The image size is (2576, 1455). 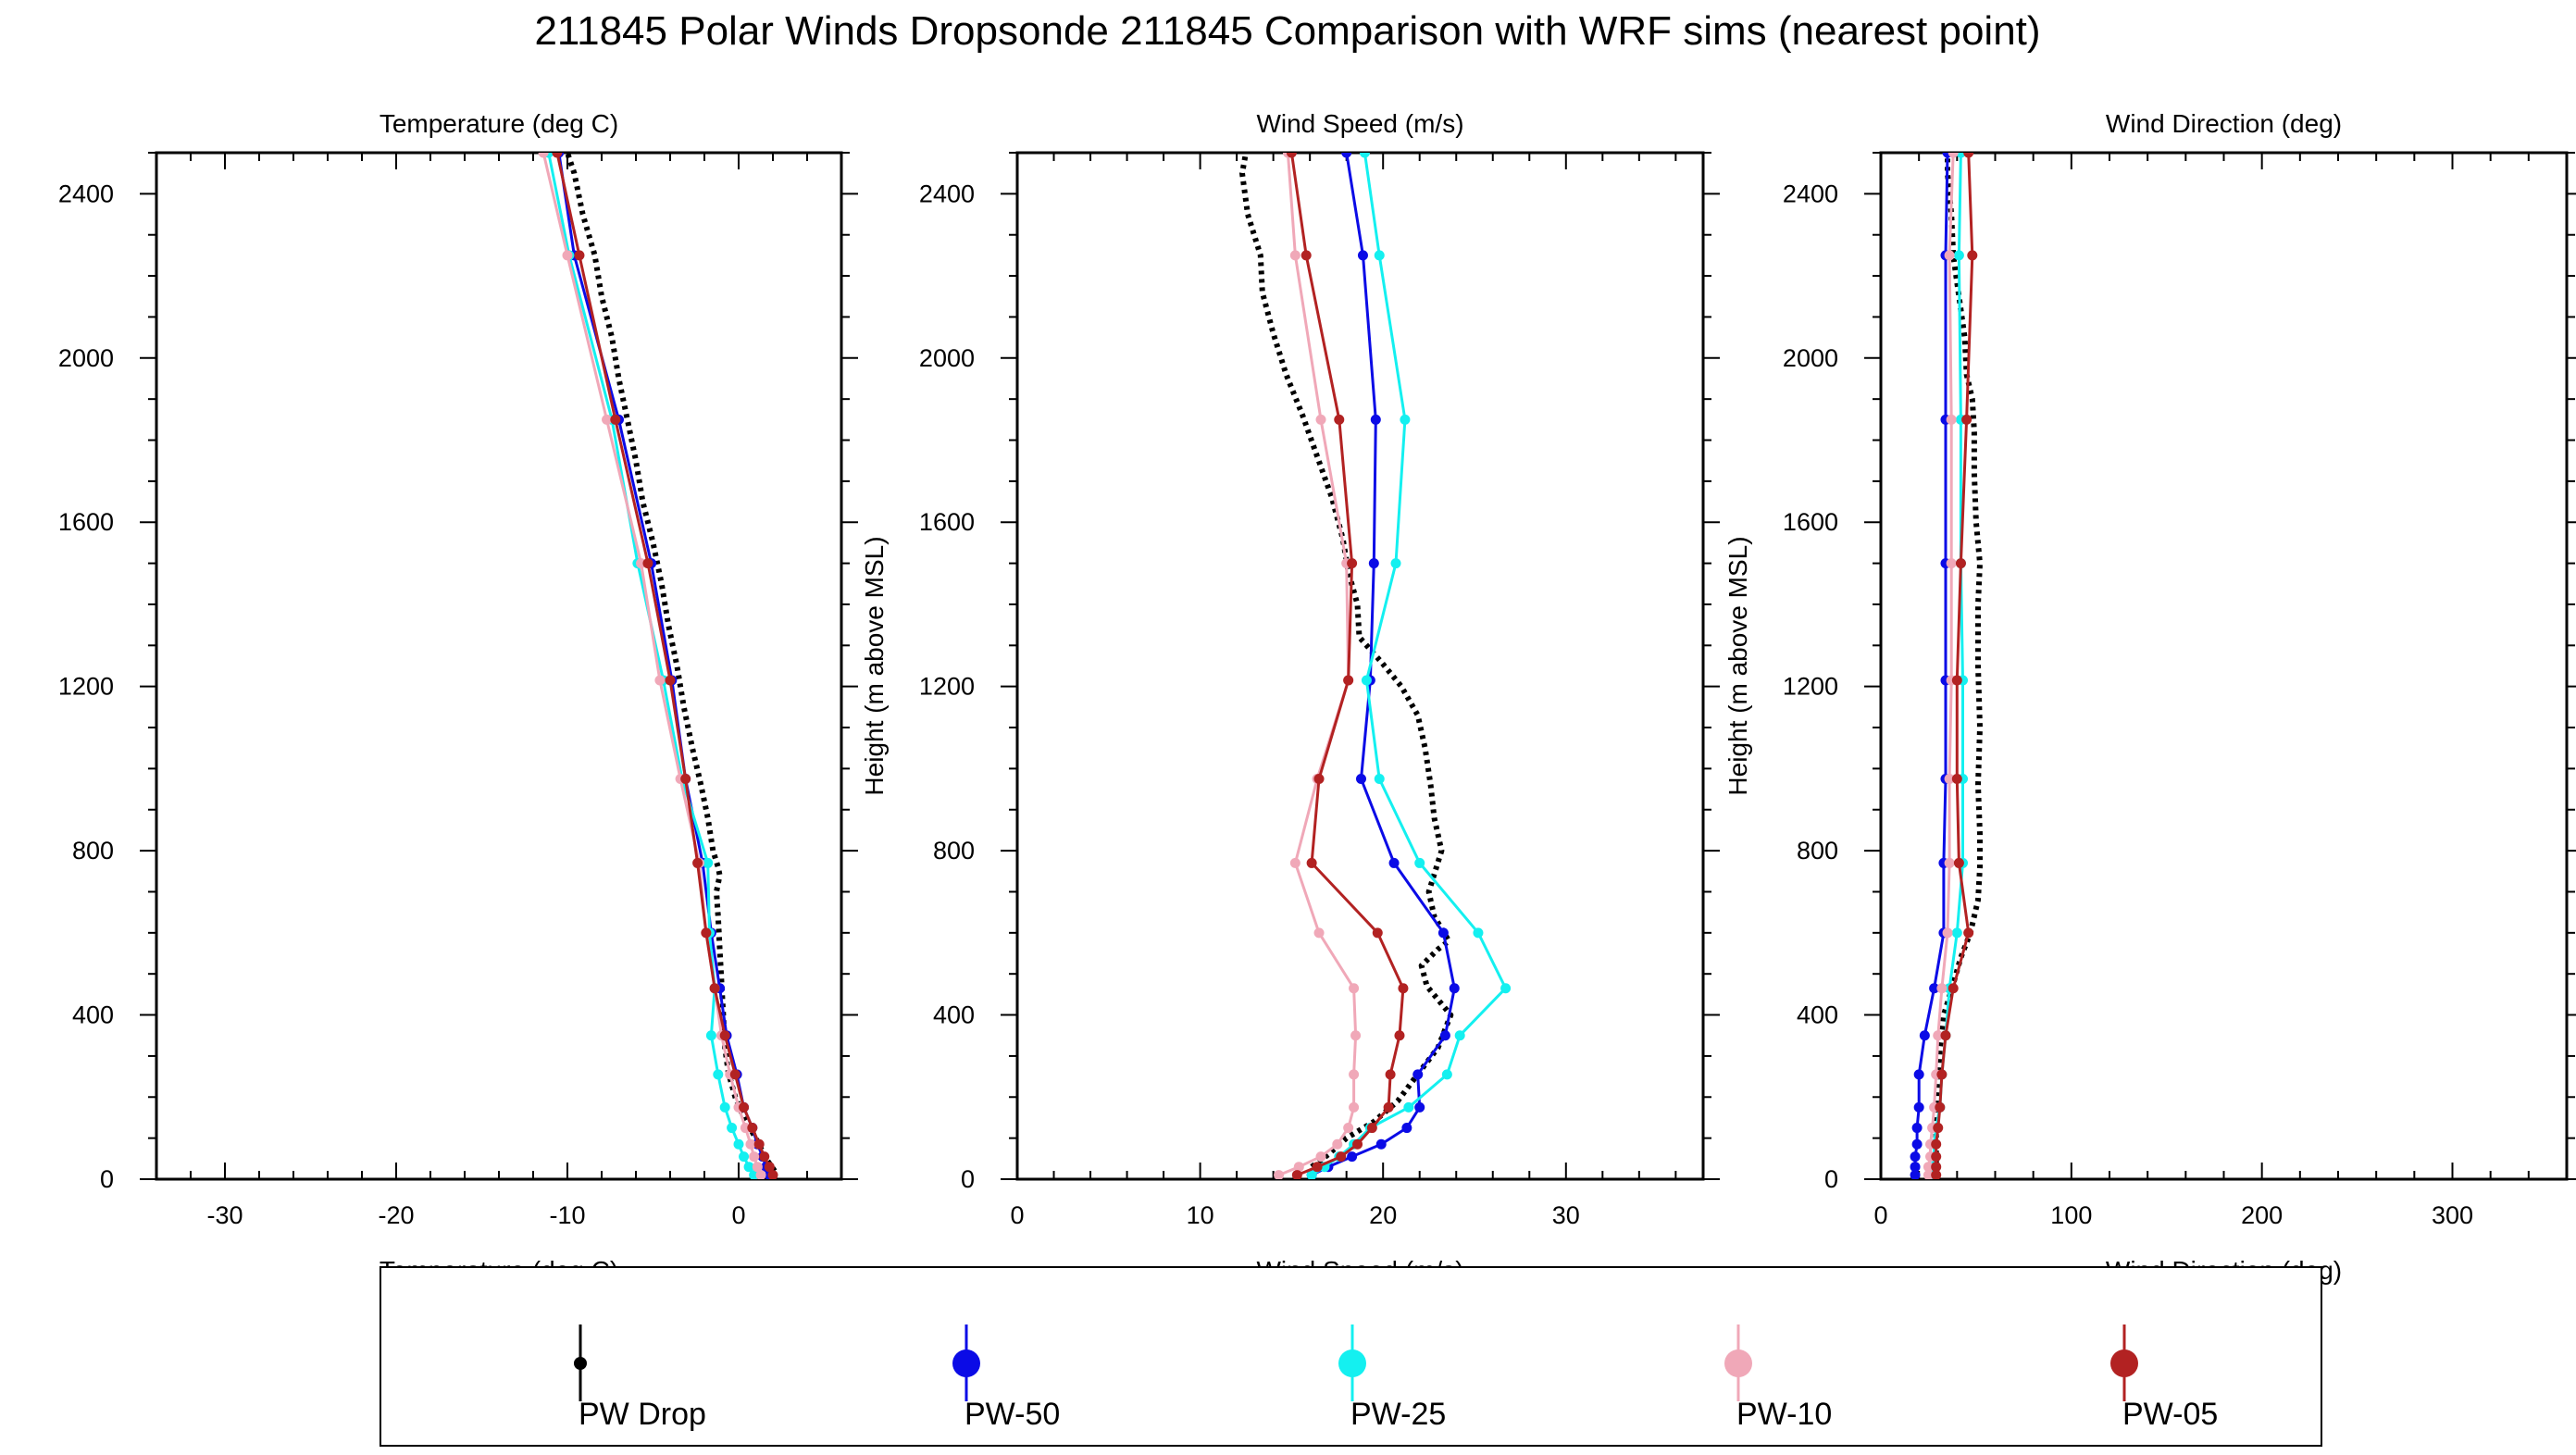 I want to click on x-tick-label: 20, so click(x=1383, y=1215).